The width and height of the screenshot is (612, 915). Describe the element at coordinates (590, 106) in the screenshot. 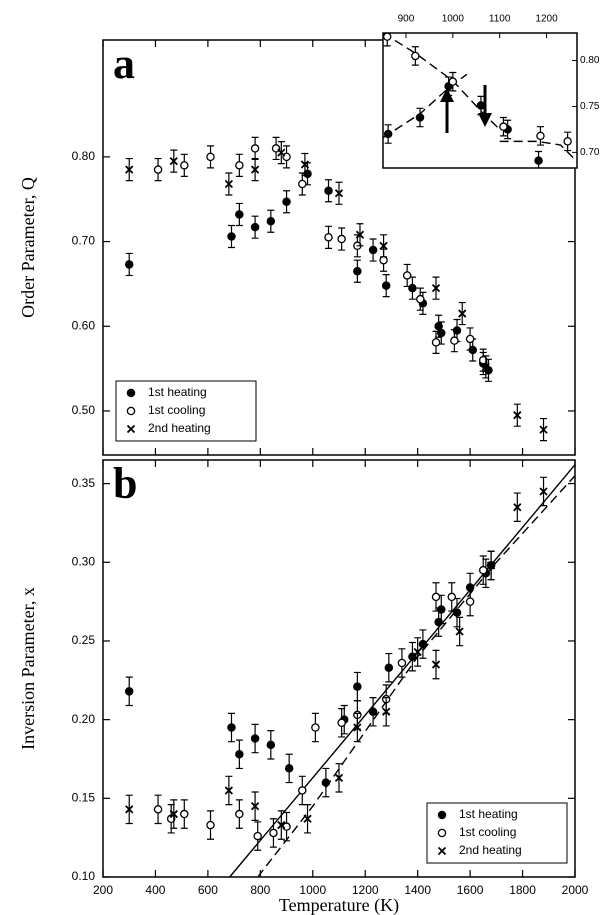

I see `y-tick-label: 0.75` at that location.